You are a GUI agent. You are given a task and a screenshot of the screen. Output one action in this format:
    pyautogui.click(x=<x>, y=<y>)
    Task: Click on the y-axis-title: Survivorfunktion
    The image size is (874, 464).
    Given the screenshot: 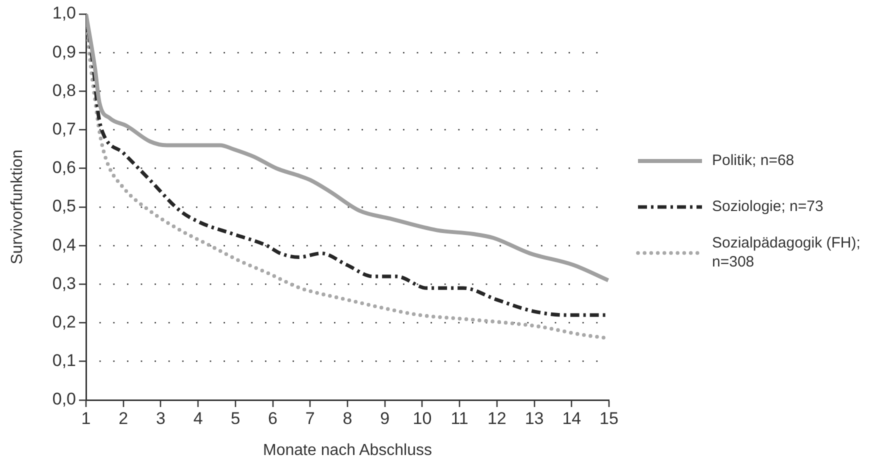 What is the action you would take?
    pyautogui.click(x=17, y=207)
    